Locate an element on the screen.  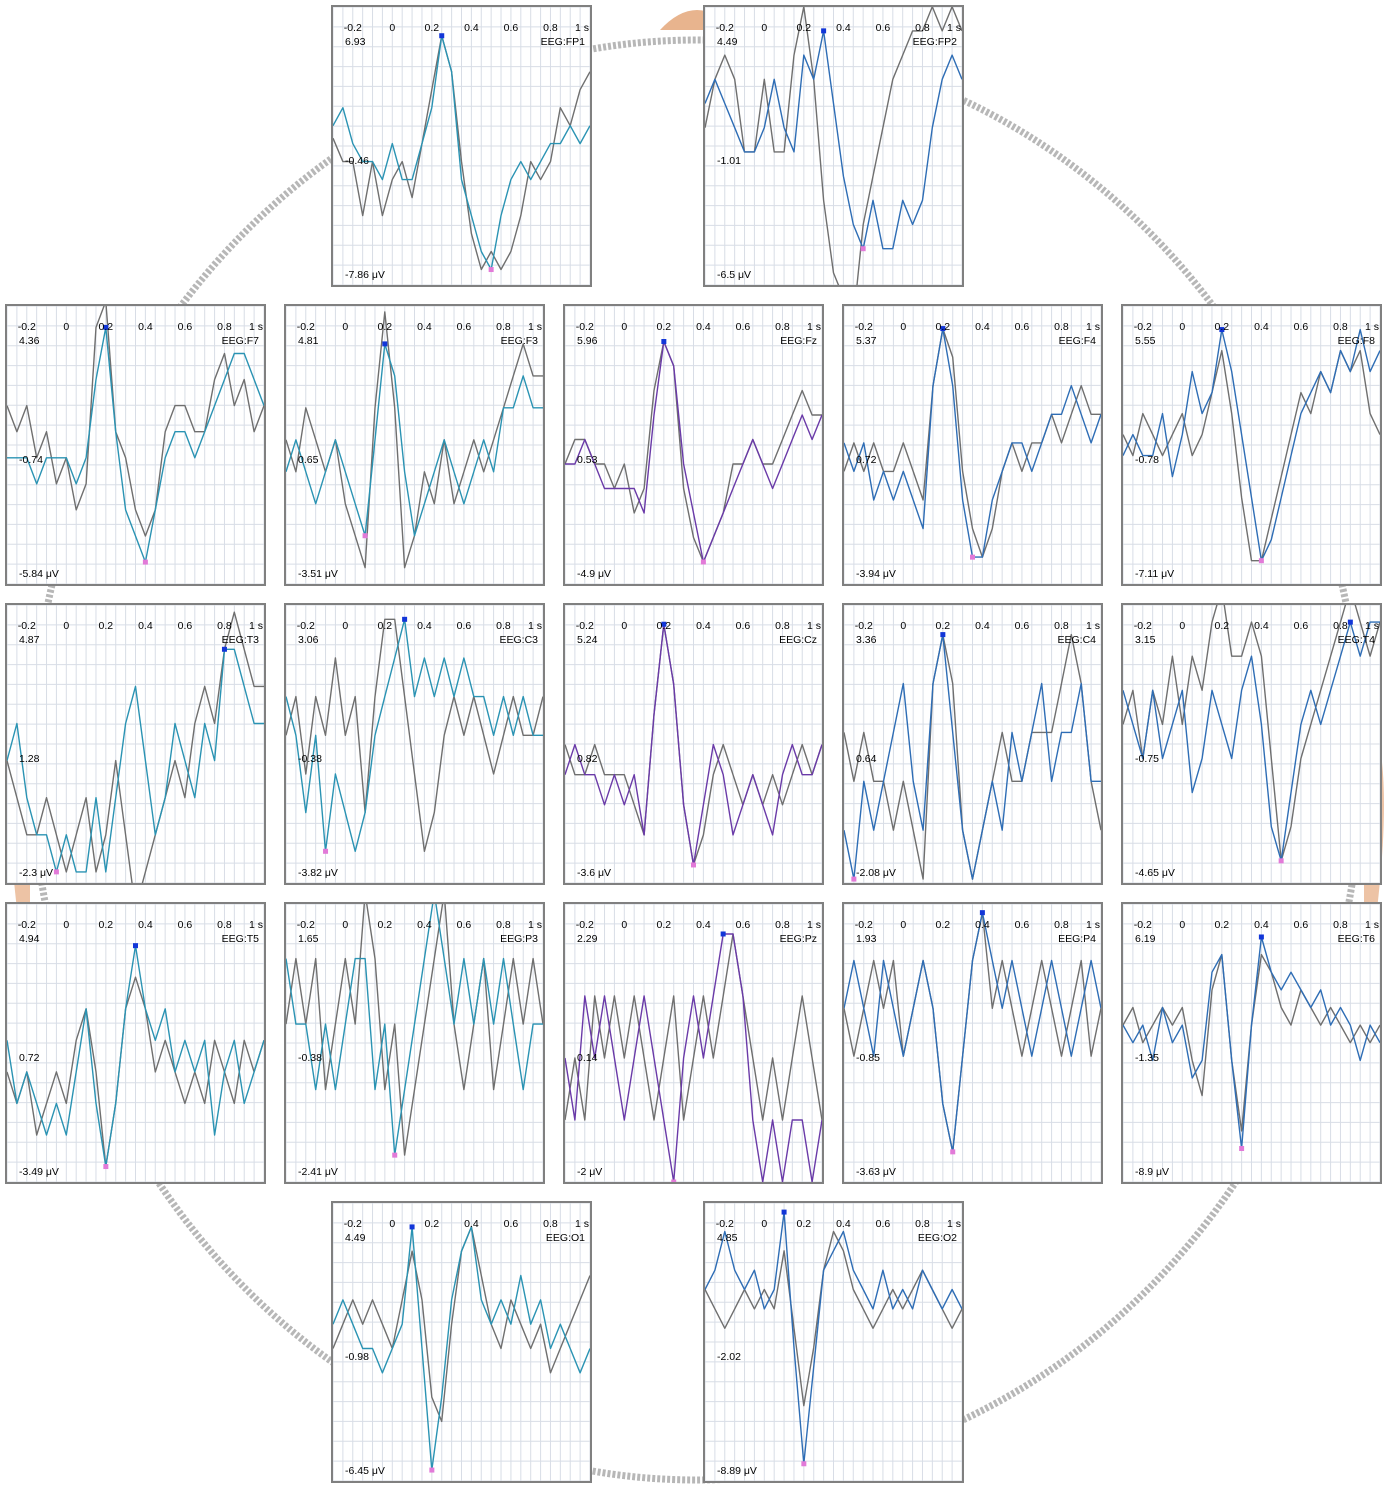
y-max-label: 4.49 is located at coordinates (727, 42).